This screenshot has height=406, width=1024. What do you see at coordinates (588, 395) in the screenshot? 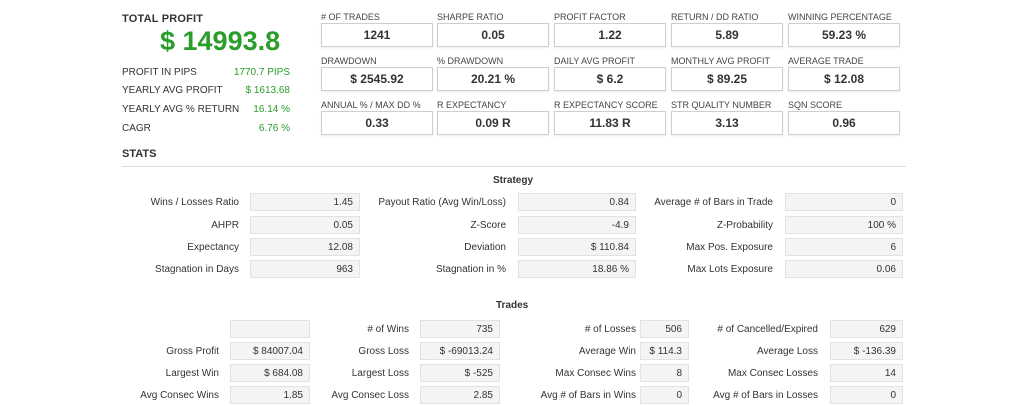
I see `trades-label: Avg # of Bars in Wins` at bounding box center [588, 395].